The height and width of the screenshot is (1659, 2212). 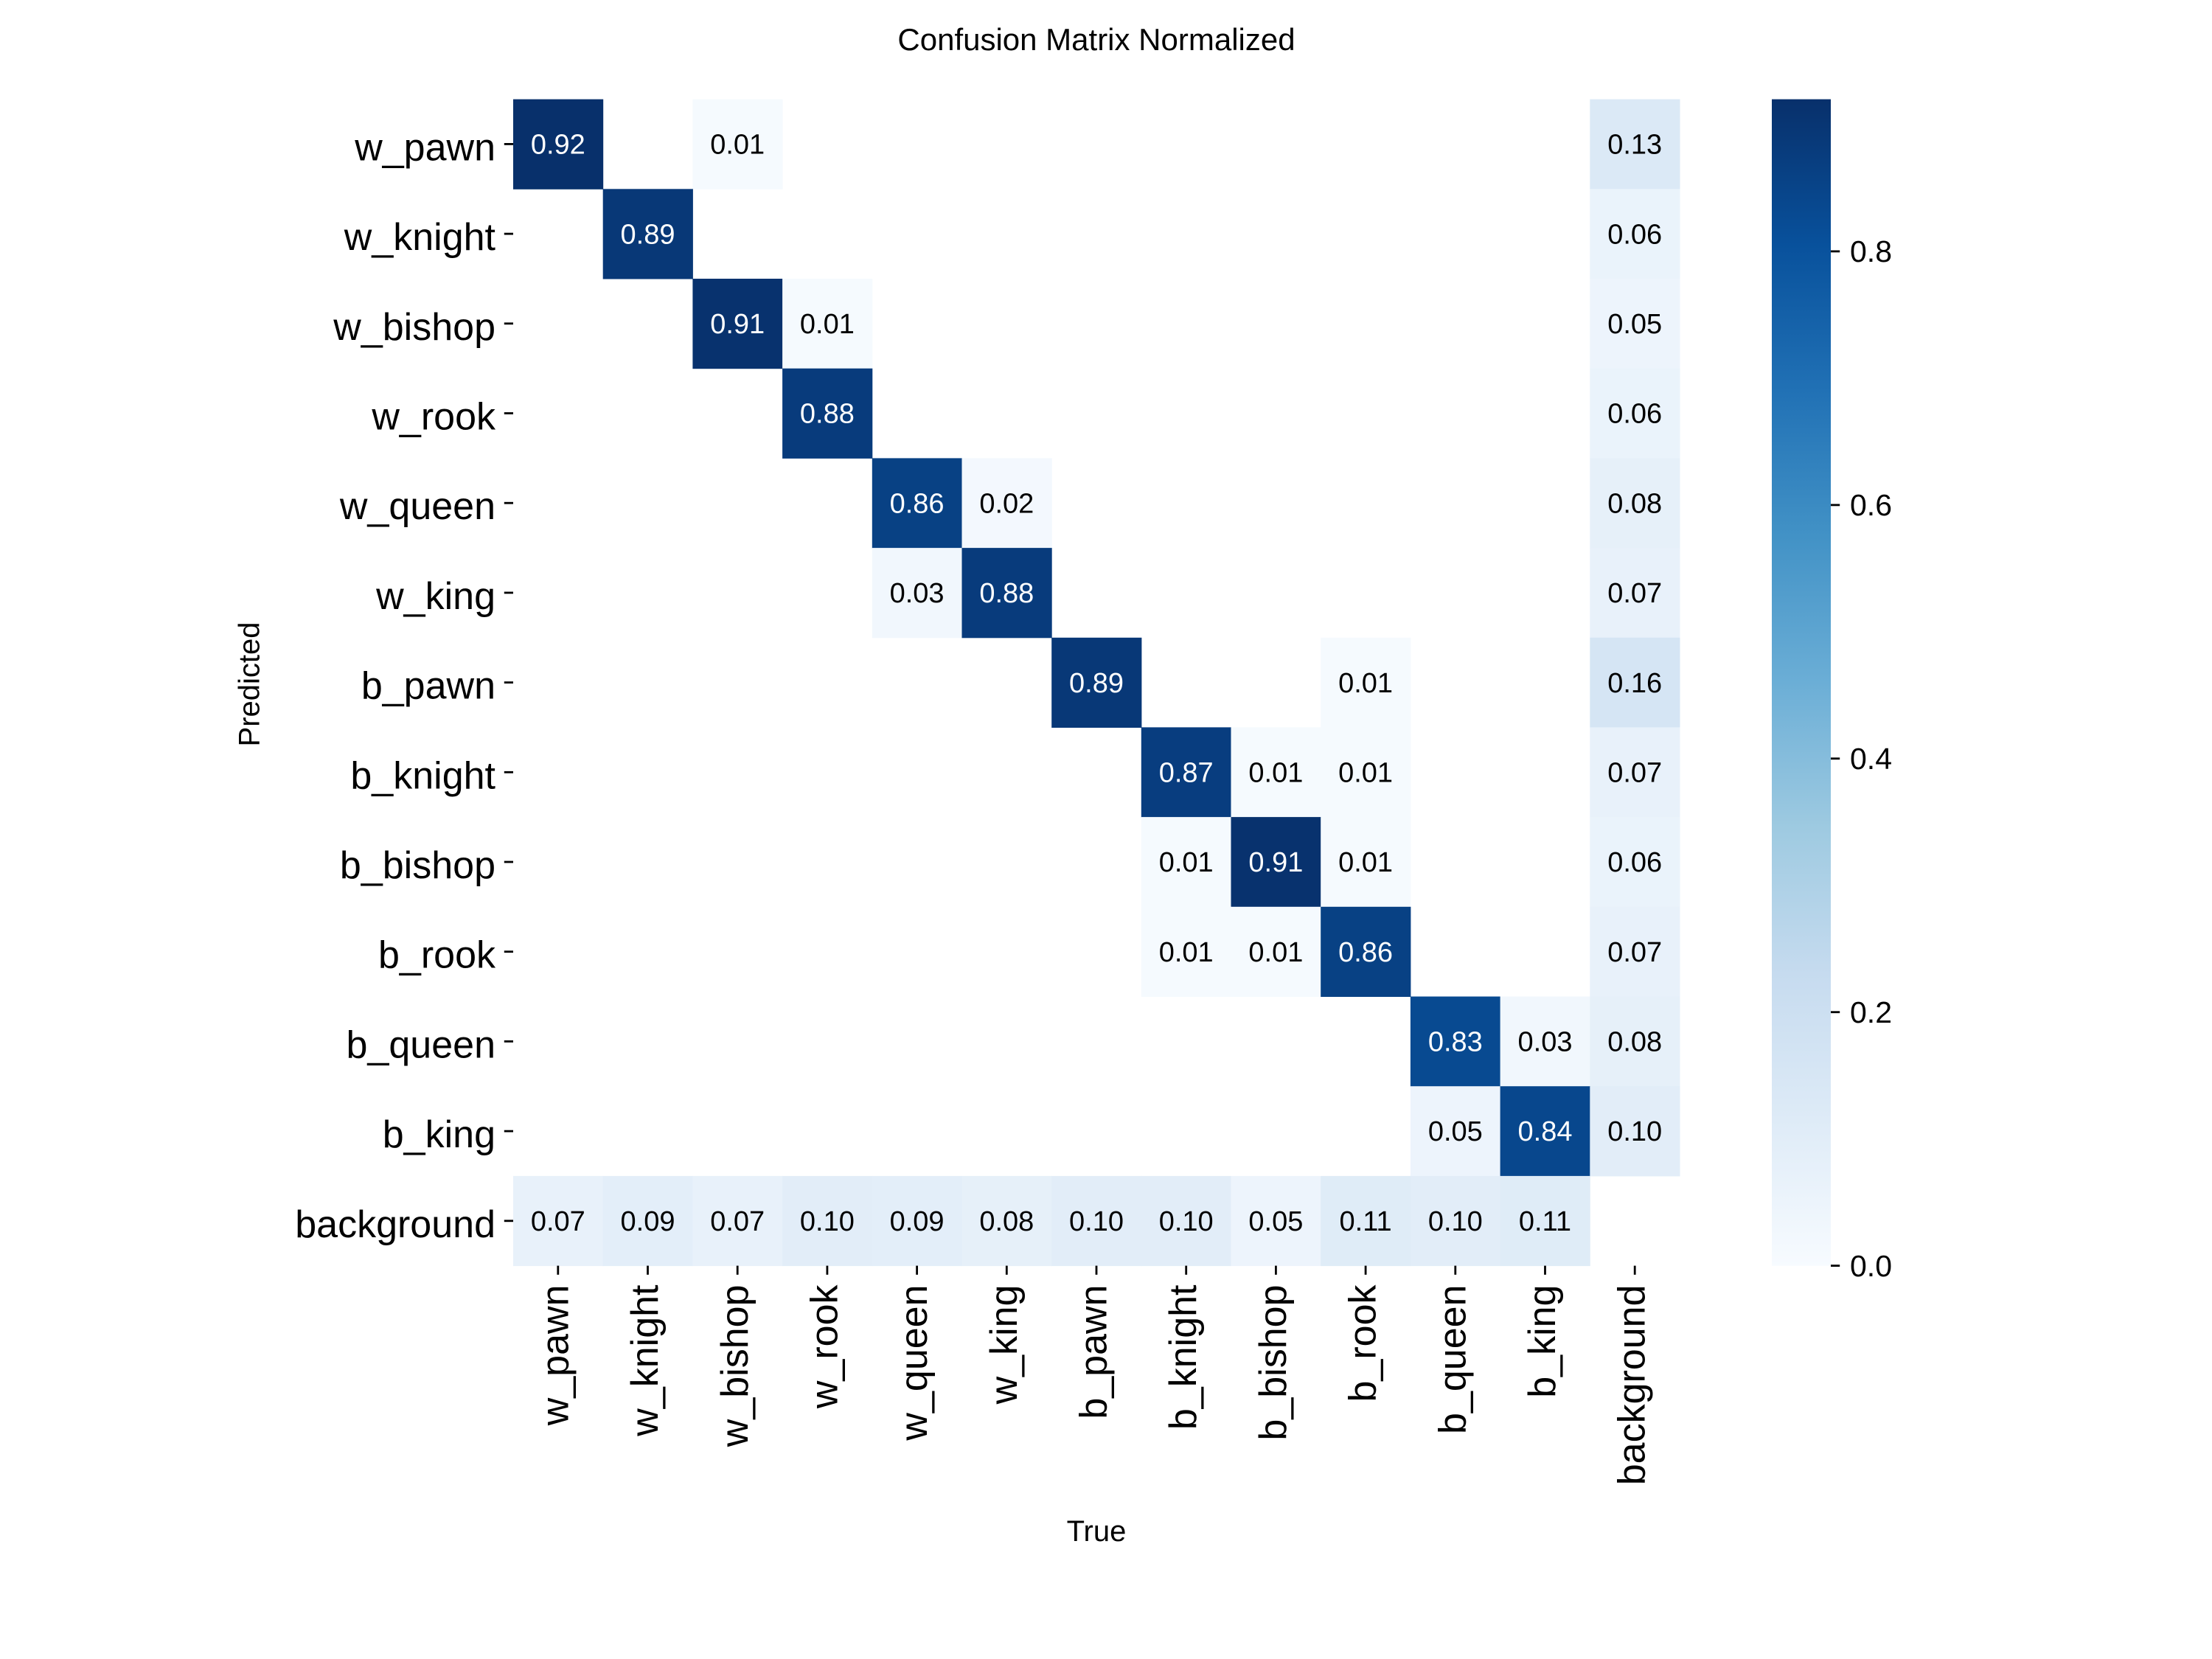 What do you see at coordinates (1634, 683) in the screenshot?
I see `svg-text: 0.16` at bounding box center [1634, 683].